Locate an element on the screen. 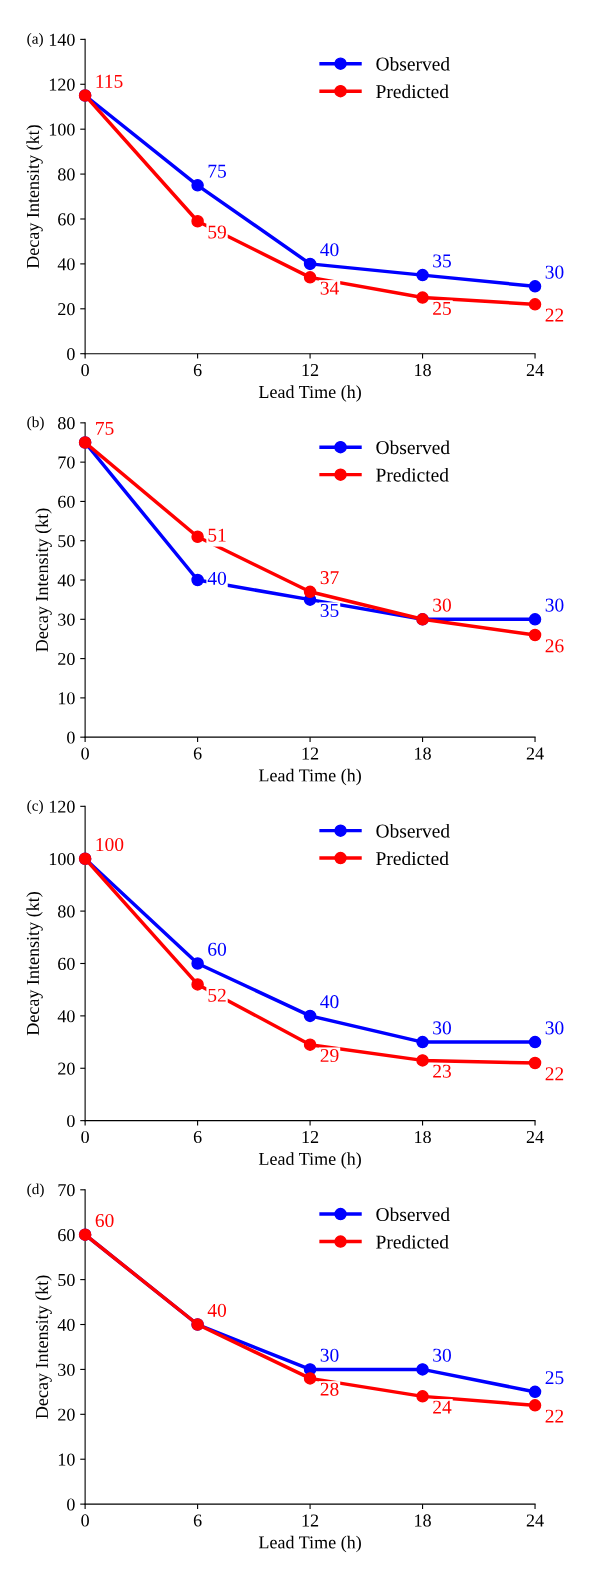 The image size is (608, 1575). data-label: 34 is located at coordinates (329, 288).